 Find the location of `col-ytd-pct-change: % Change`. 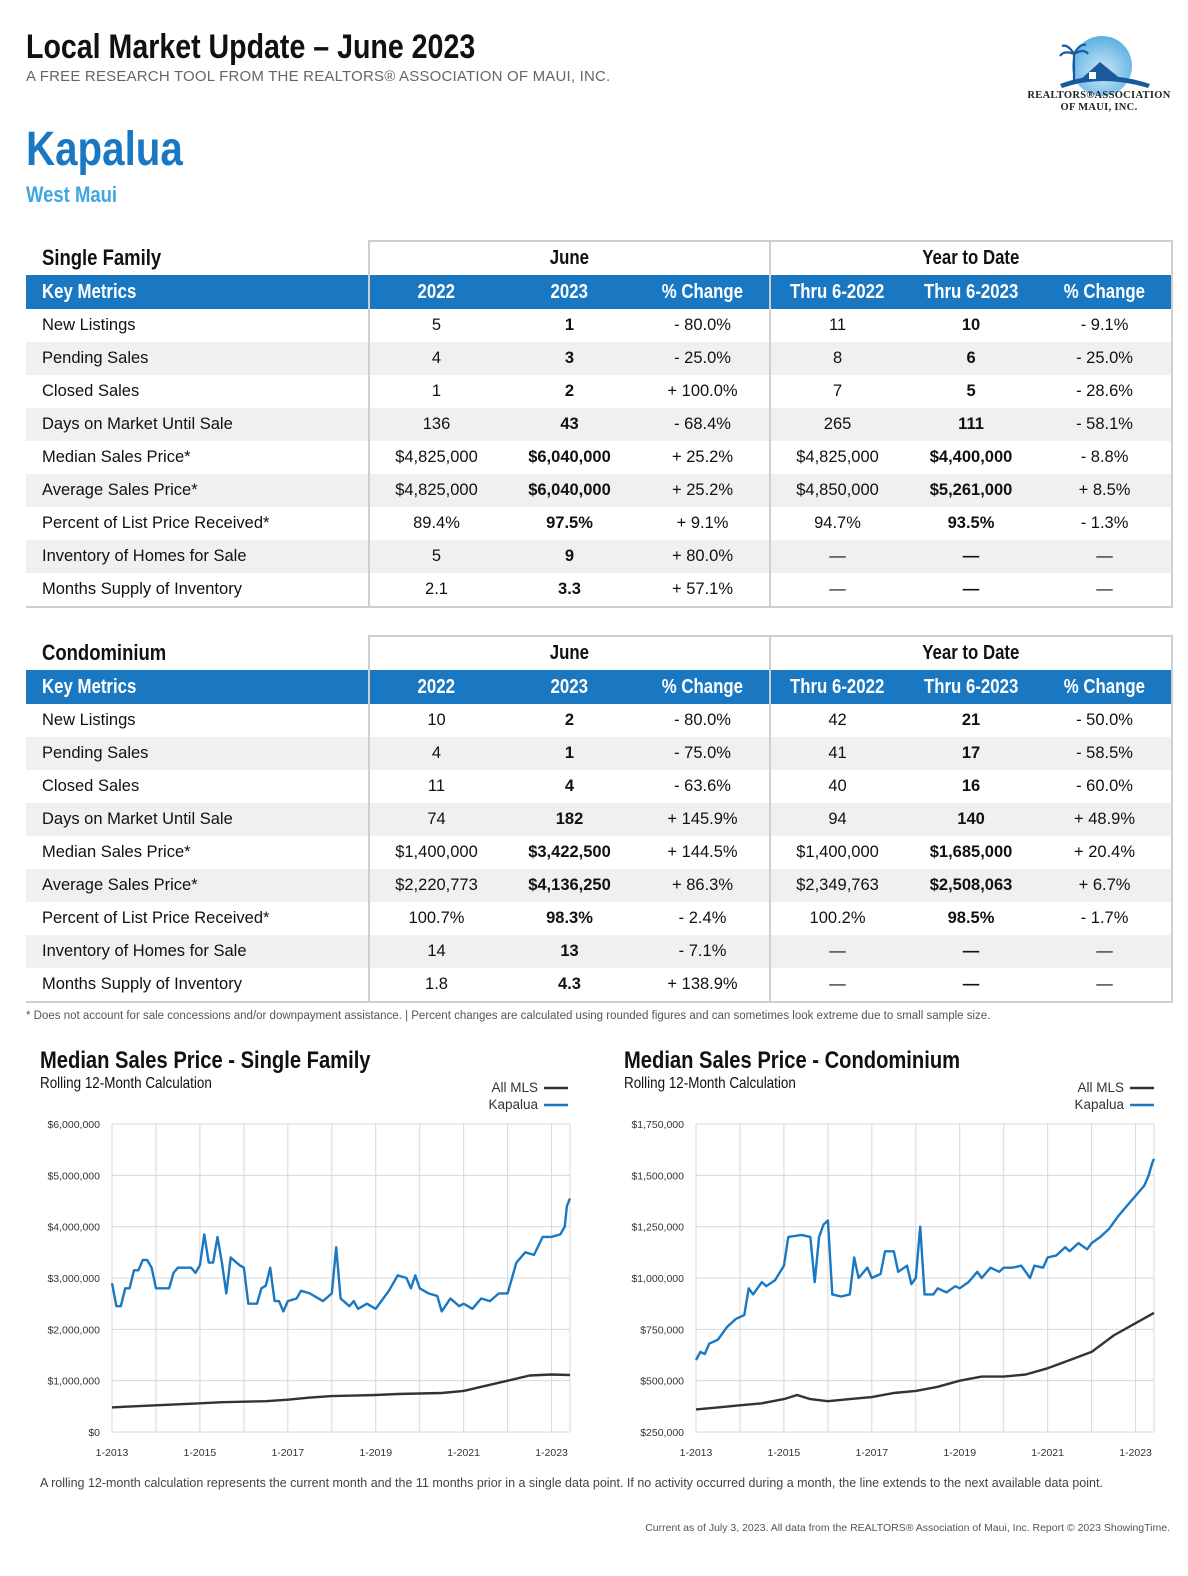

col-ytd-pct-change: % Change is located at coordinates (1106, 687).